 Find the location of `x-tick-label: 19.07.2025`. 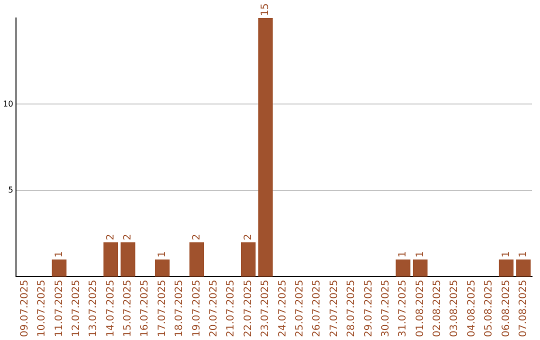

x-tick-label: 19.07.2025 is located at coordinates (196, 309).